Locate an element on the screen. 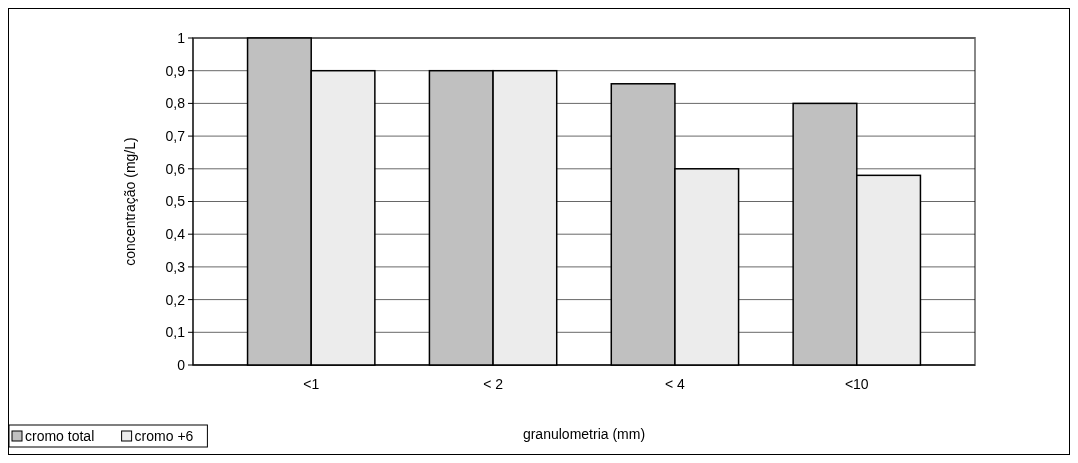  y-tick-label: 0,6 is located at coordinates (175, 168).